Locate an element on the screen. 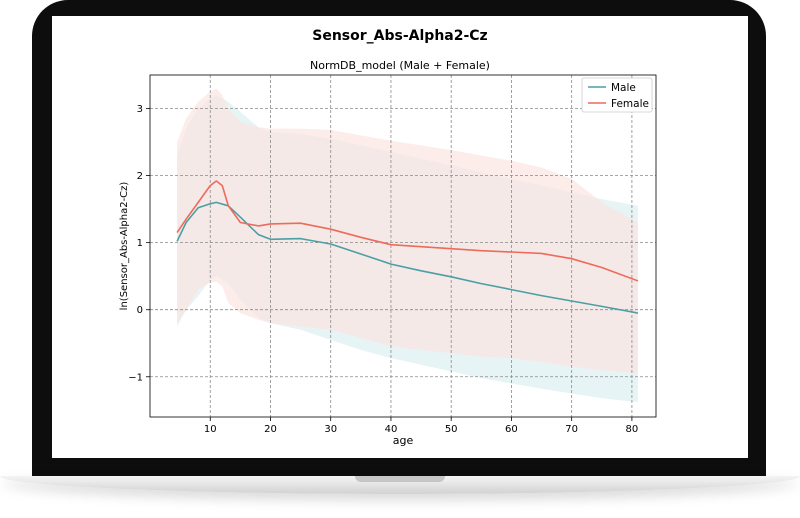 The image size is (800, 518). x-tick-label: 10 is located at coordinates (210, 429).